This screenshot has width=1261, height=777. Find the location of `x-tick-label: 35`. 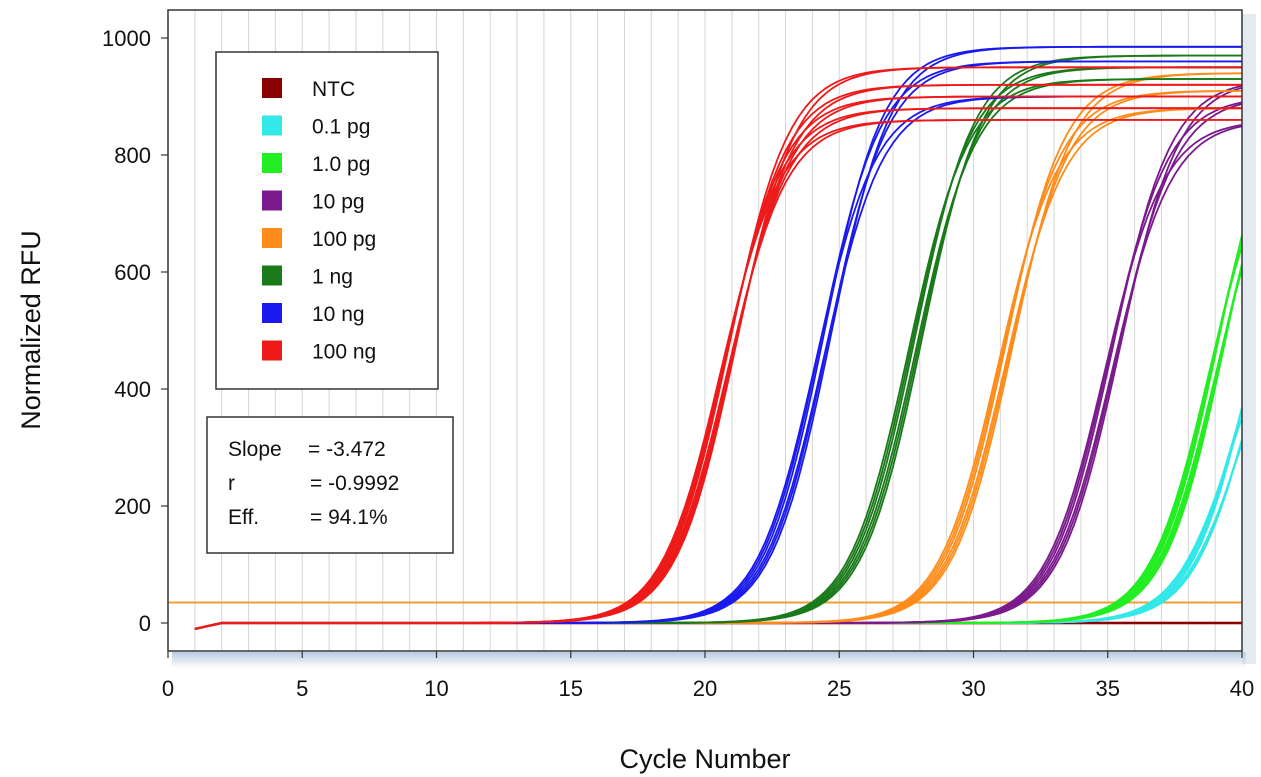

x-tick-label: 35 is located at coordinates (1108, 688).